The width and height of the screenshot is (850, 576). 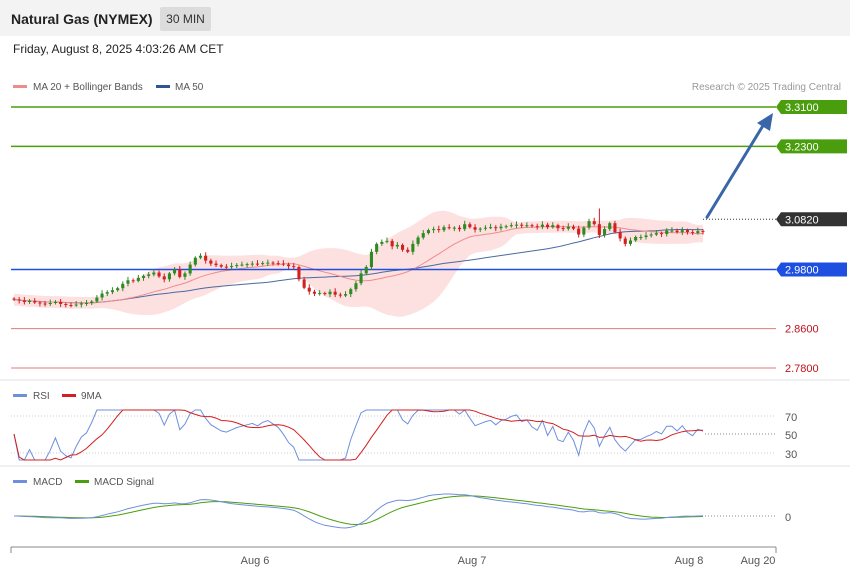 I want to click on candlesticks, so click(x=358, y=258).